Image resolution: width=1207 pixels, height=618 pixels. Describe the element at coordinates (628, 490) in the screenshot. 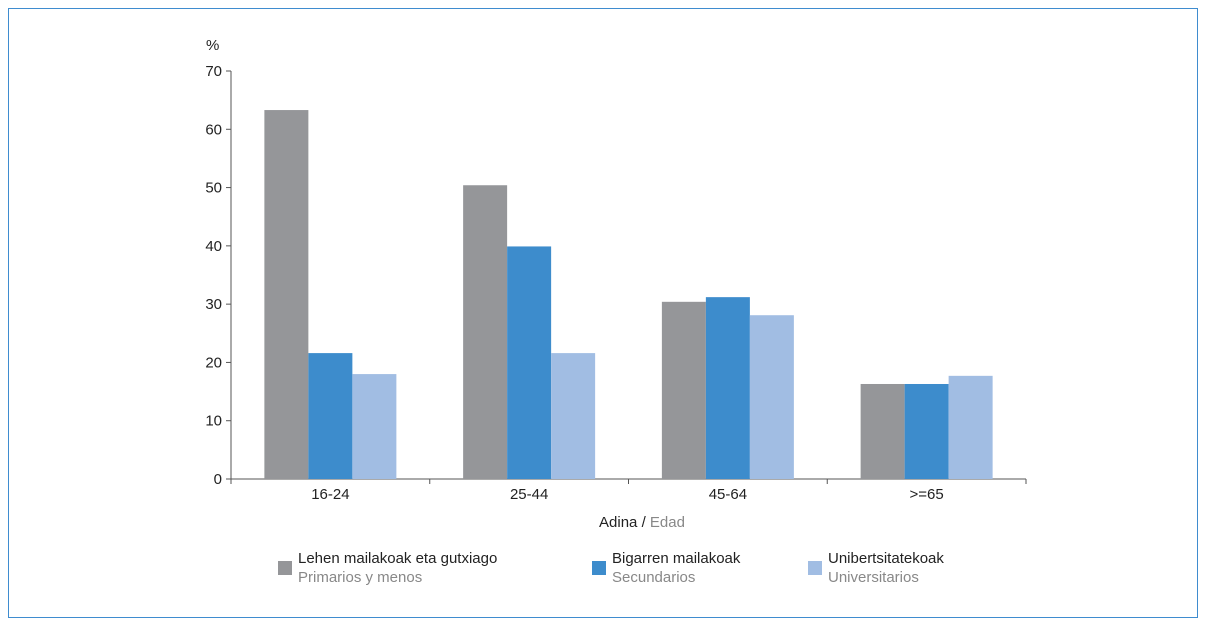

I see `x-axis: 16-24 25-44 45-64 >=65` at that location.